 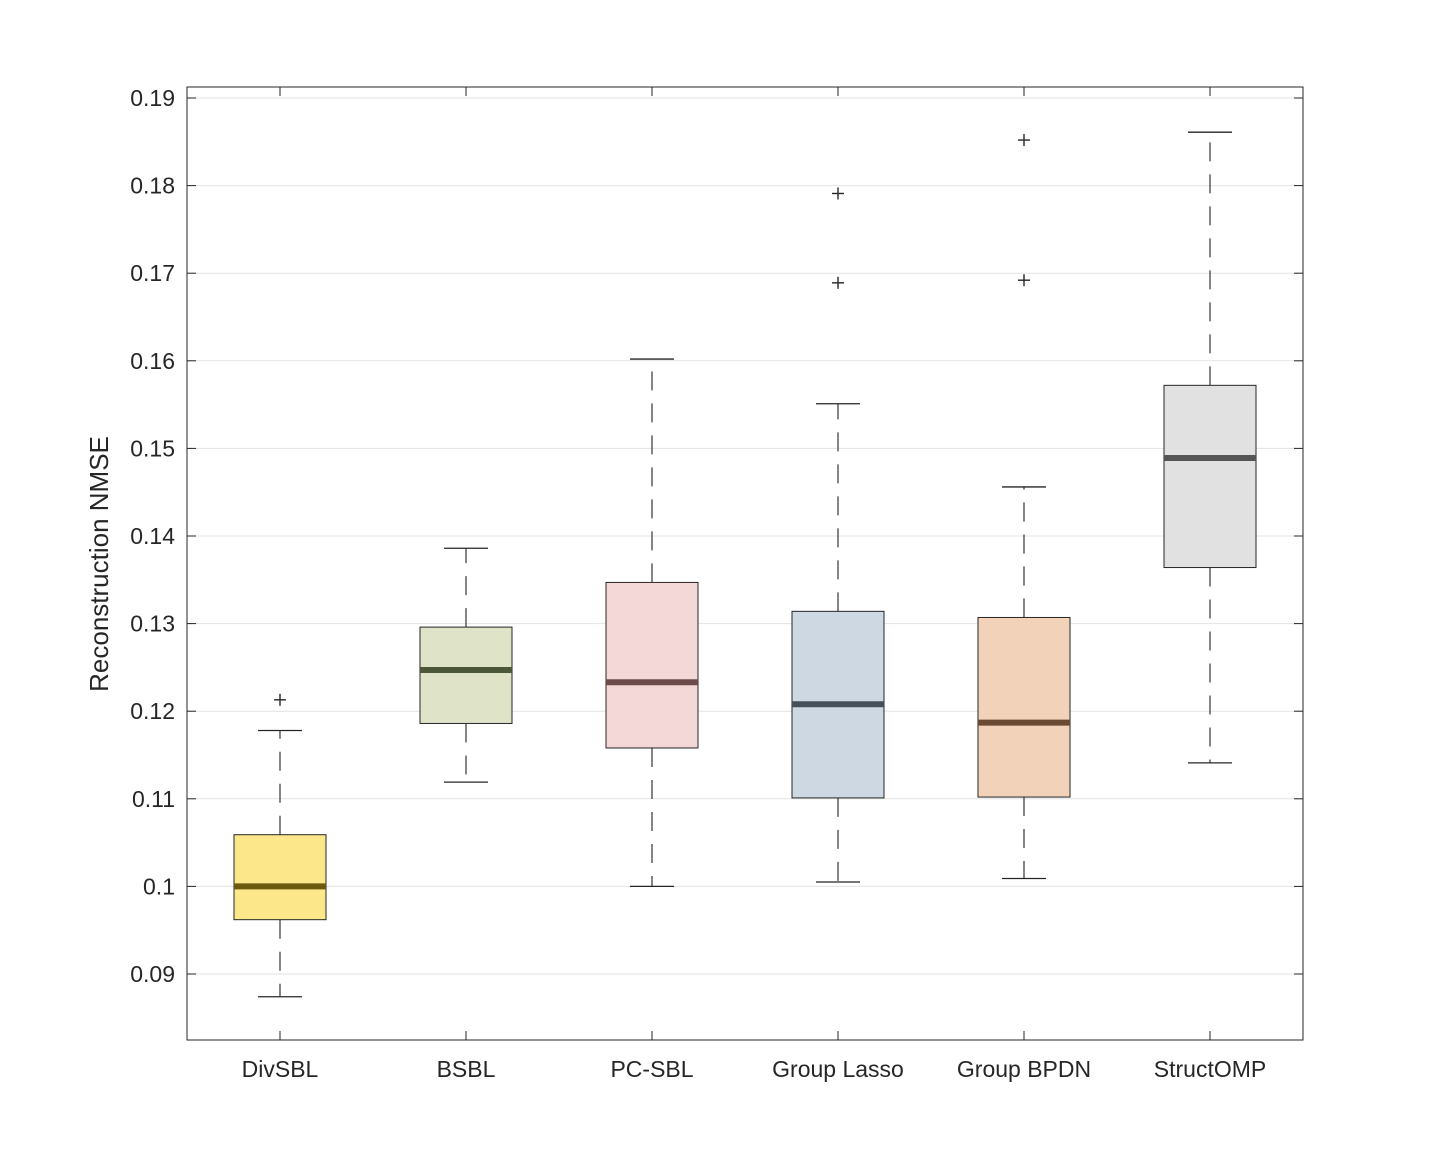 What do you see at coordinates (651, 1069) in the screenshot?
I see `x-tick-label: PC-SBL` at bounding box center [651, 1069].